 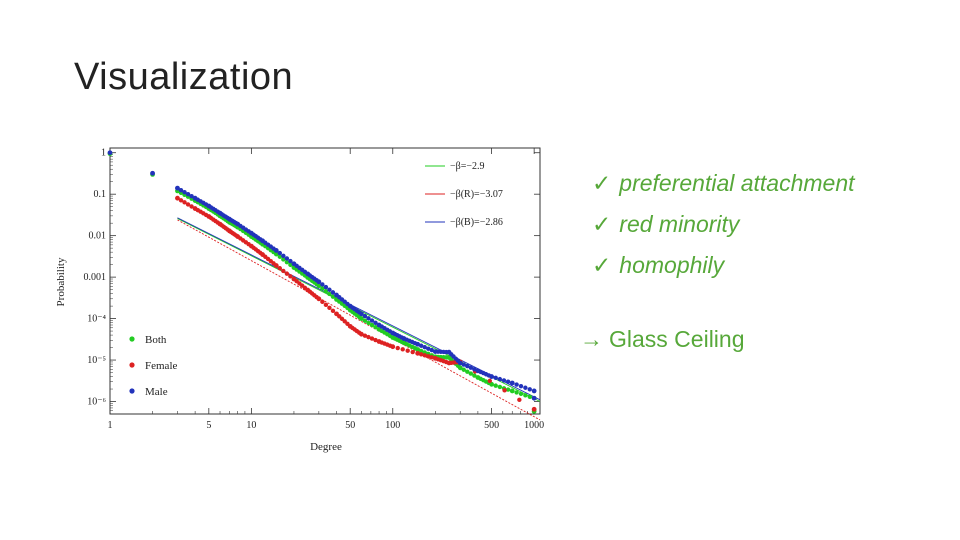 I want to click on x-tick-label: 100, so click(x=392, y=425).